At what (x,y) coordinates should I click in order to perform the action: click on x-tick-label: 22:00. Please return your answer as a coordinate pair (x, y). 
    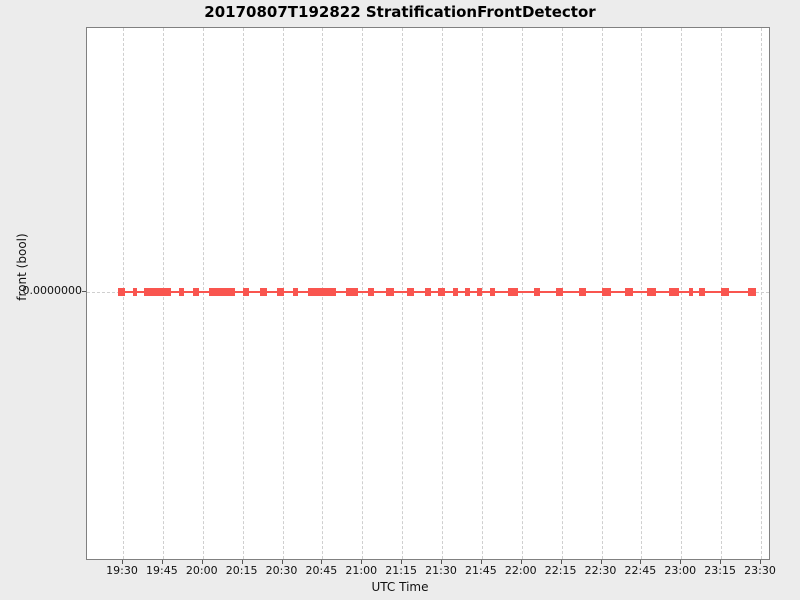
    Looking at the image, I should click on (520, 570).